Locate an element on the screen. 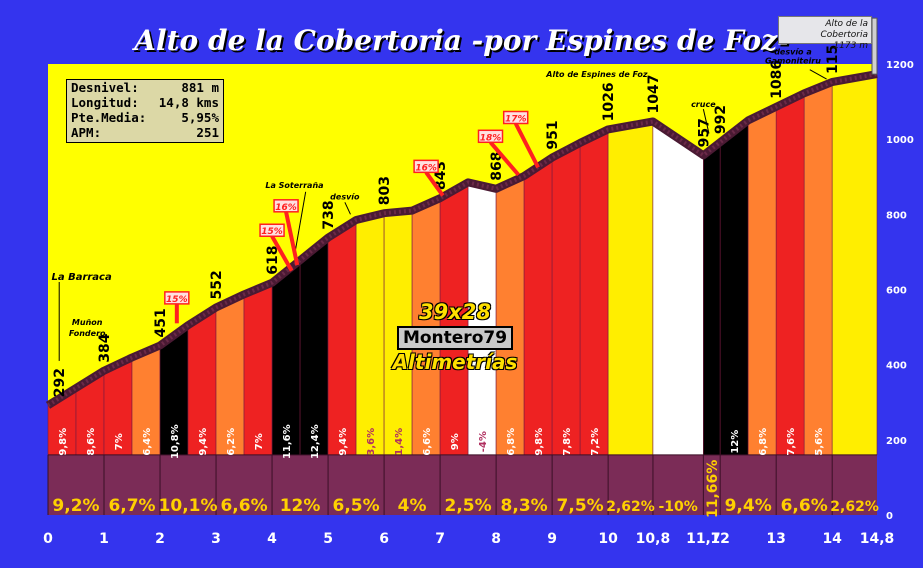 The width and height of the screenshot is (923, 568). segment-grade-label: 8,6% is located at coordinates (91, 442).